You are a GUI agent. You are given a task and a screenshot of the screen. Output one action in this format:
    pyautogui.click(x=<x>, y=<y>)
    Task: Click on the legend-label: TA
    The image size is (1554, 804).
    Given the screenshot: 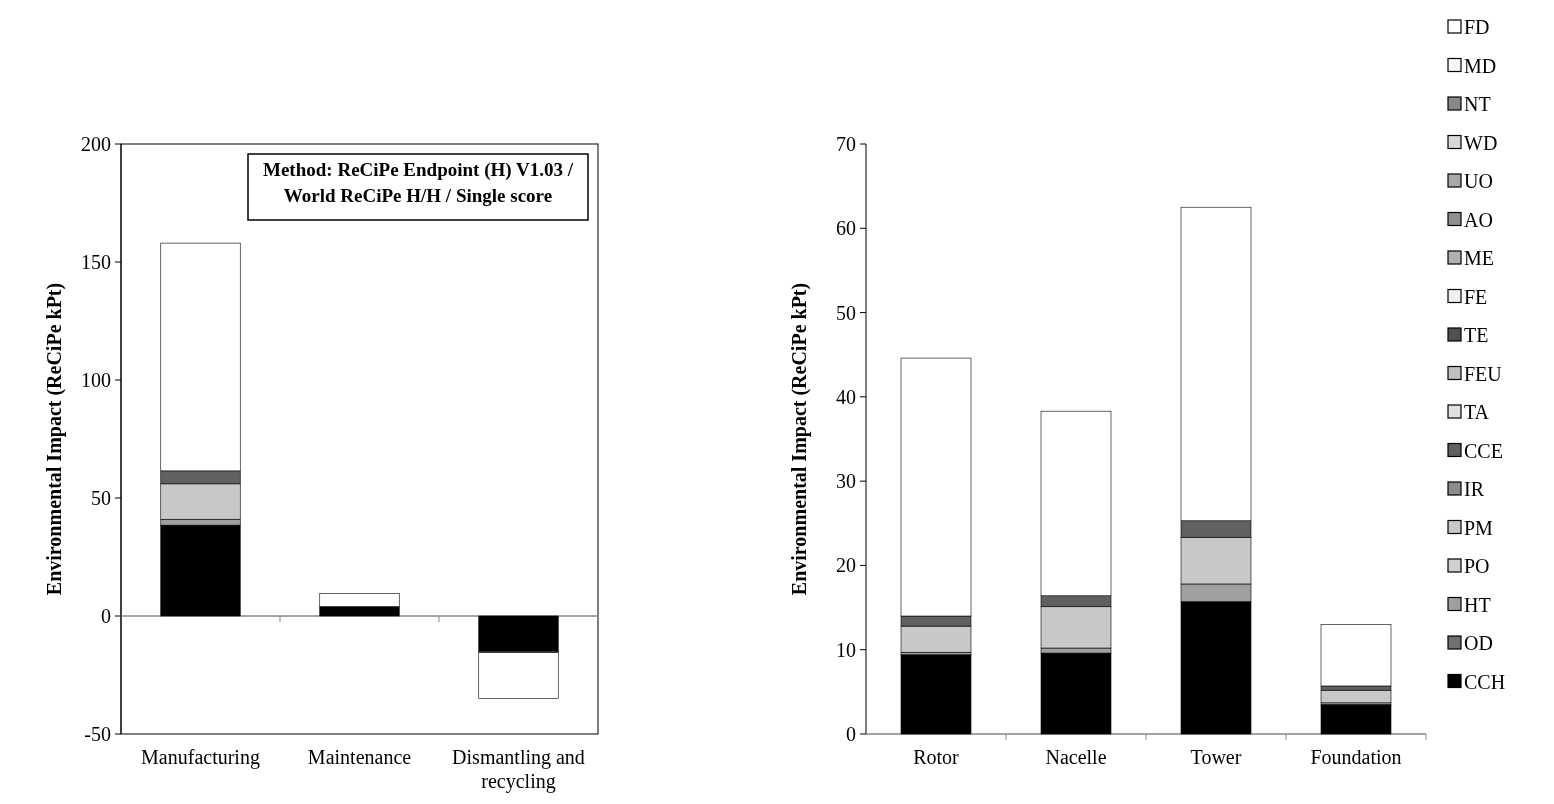 What is the action you would take?
    pyautogui.click(x=1477, y=412)
    